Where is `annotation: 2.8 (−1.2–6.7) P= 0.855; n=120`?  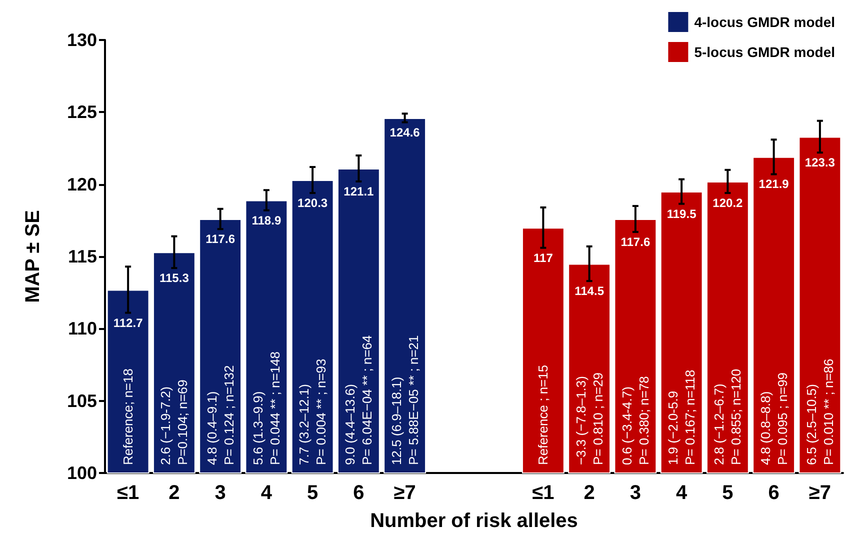 annotation: 2.8 (−1.2–6.7) P= 0.855; n=120 is located at coordinates (728, 416).